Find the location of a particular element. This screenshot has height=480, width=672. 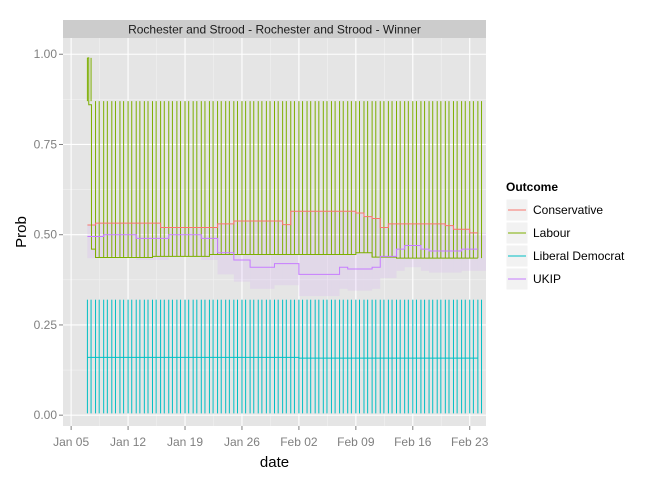

y-tick-label: 0.50 is located at coordinates (46, 235).